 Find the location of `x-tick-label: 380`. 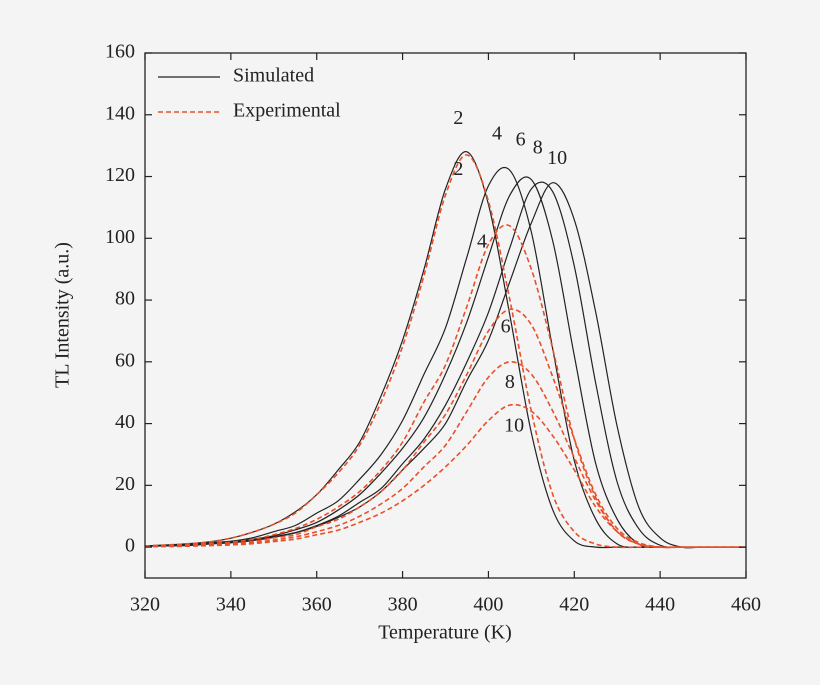

x-tick-label: 380 is located at coordinates (403, 605).